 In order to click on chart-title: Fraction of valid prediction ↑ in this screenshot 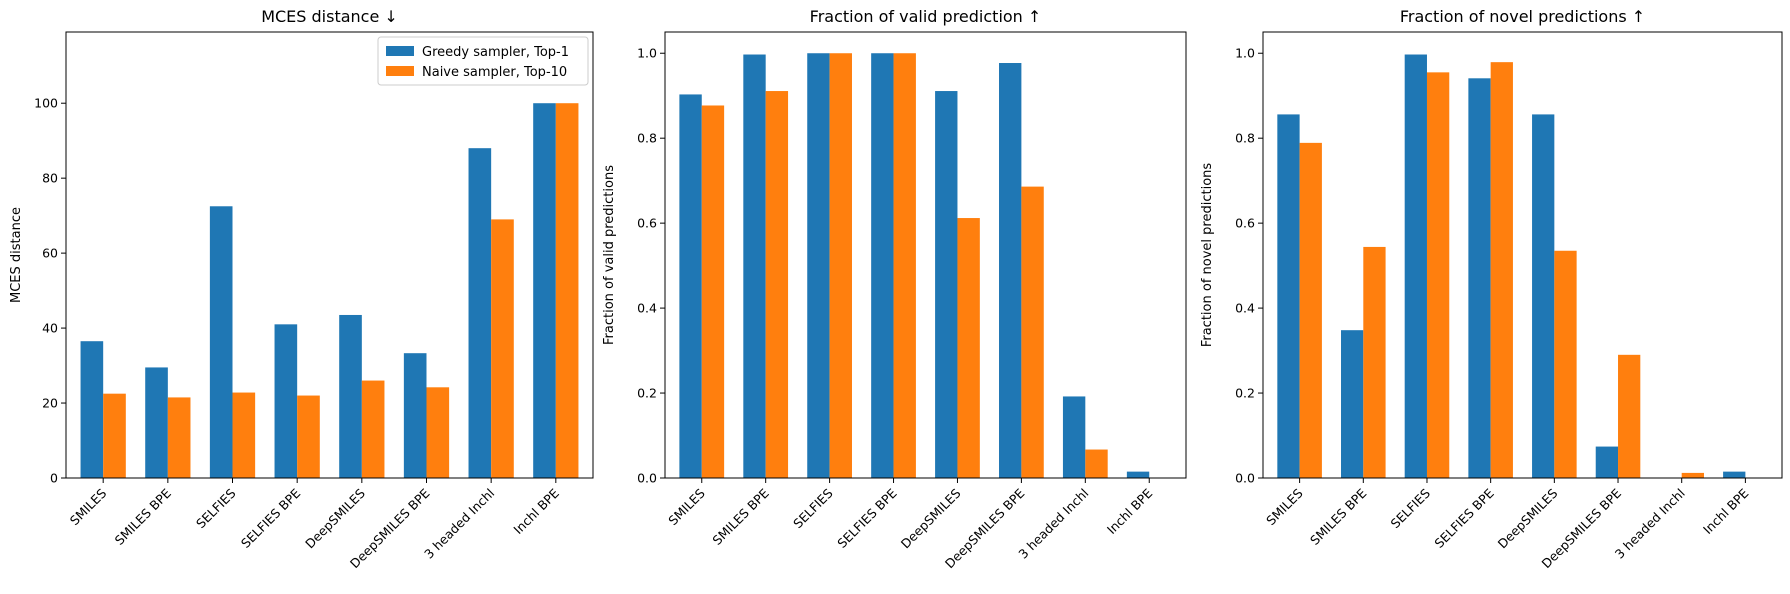, I will do `click(926, 16)`.